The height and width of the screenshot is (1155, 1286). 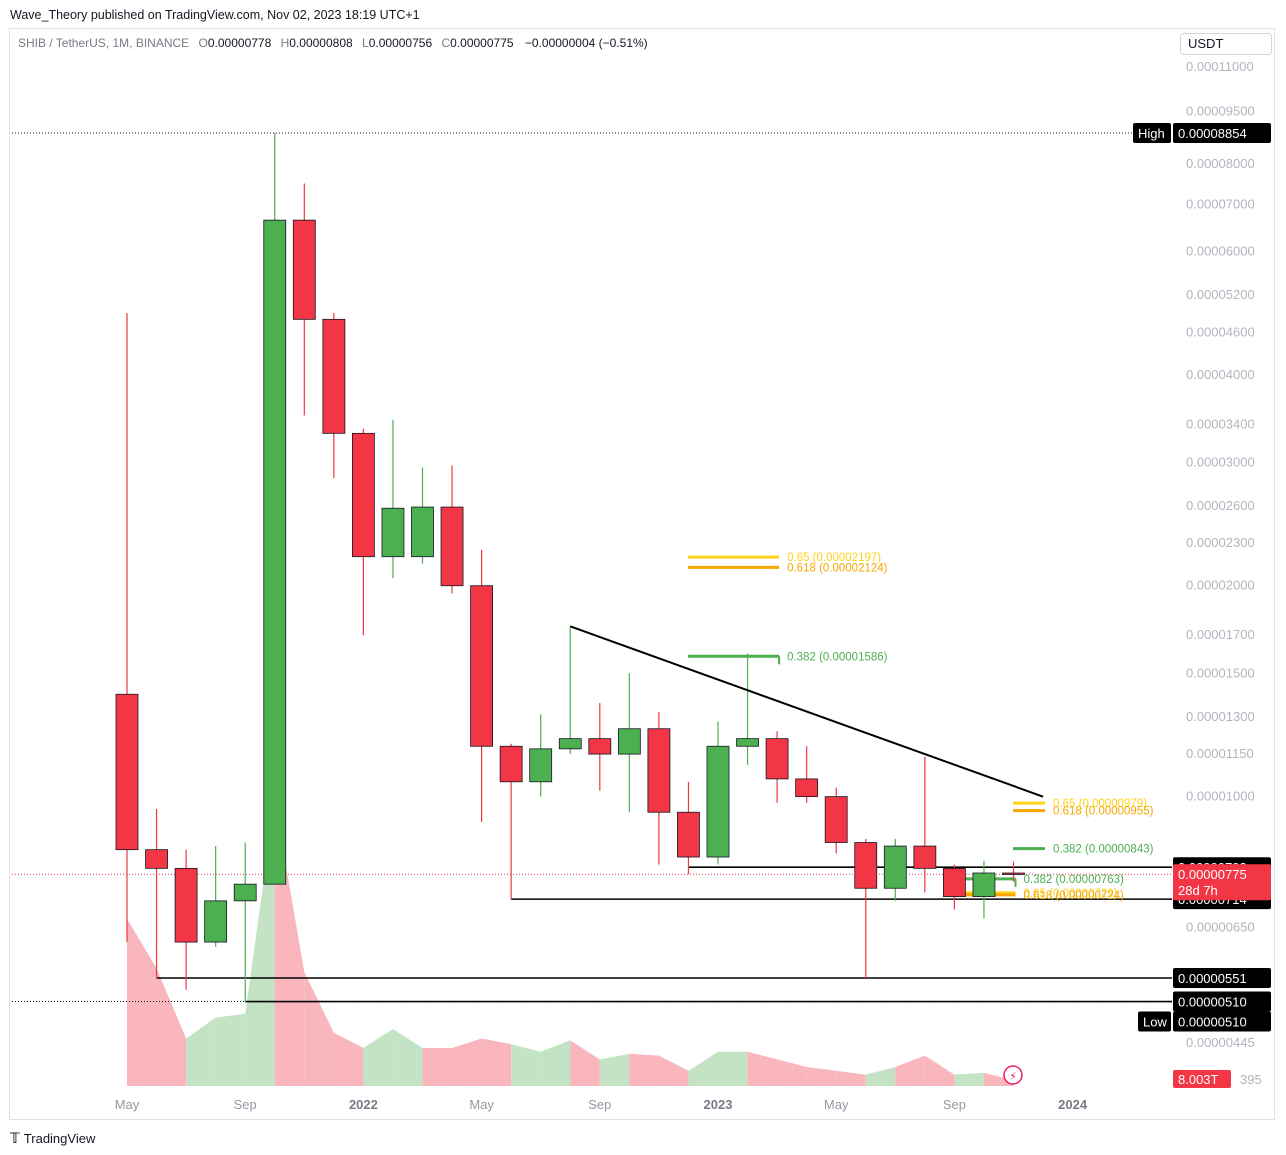 I want to click on time-tick-label: 2024, so click(x=1073, y=1104).